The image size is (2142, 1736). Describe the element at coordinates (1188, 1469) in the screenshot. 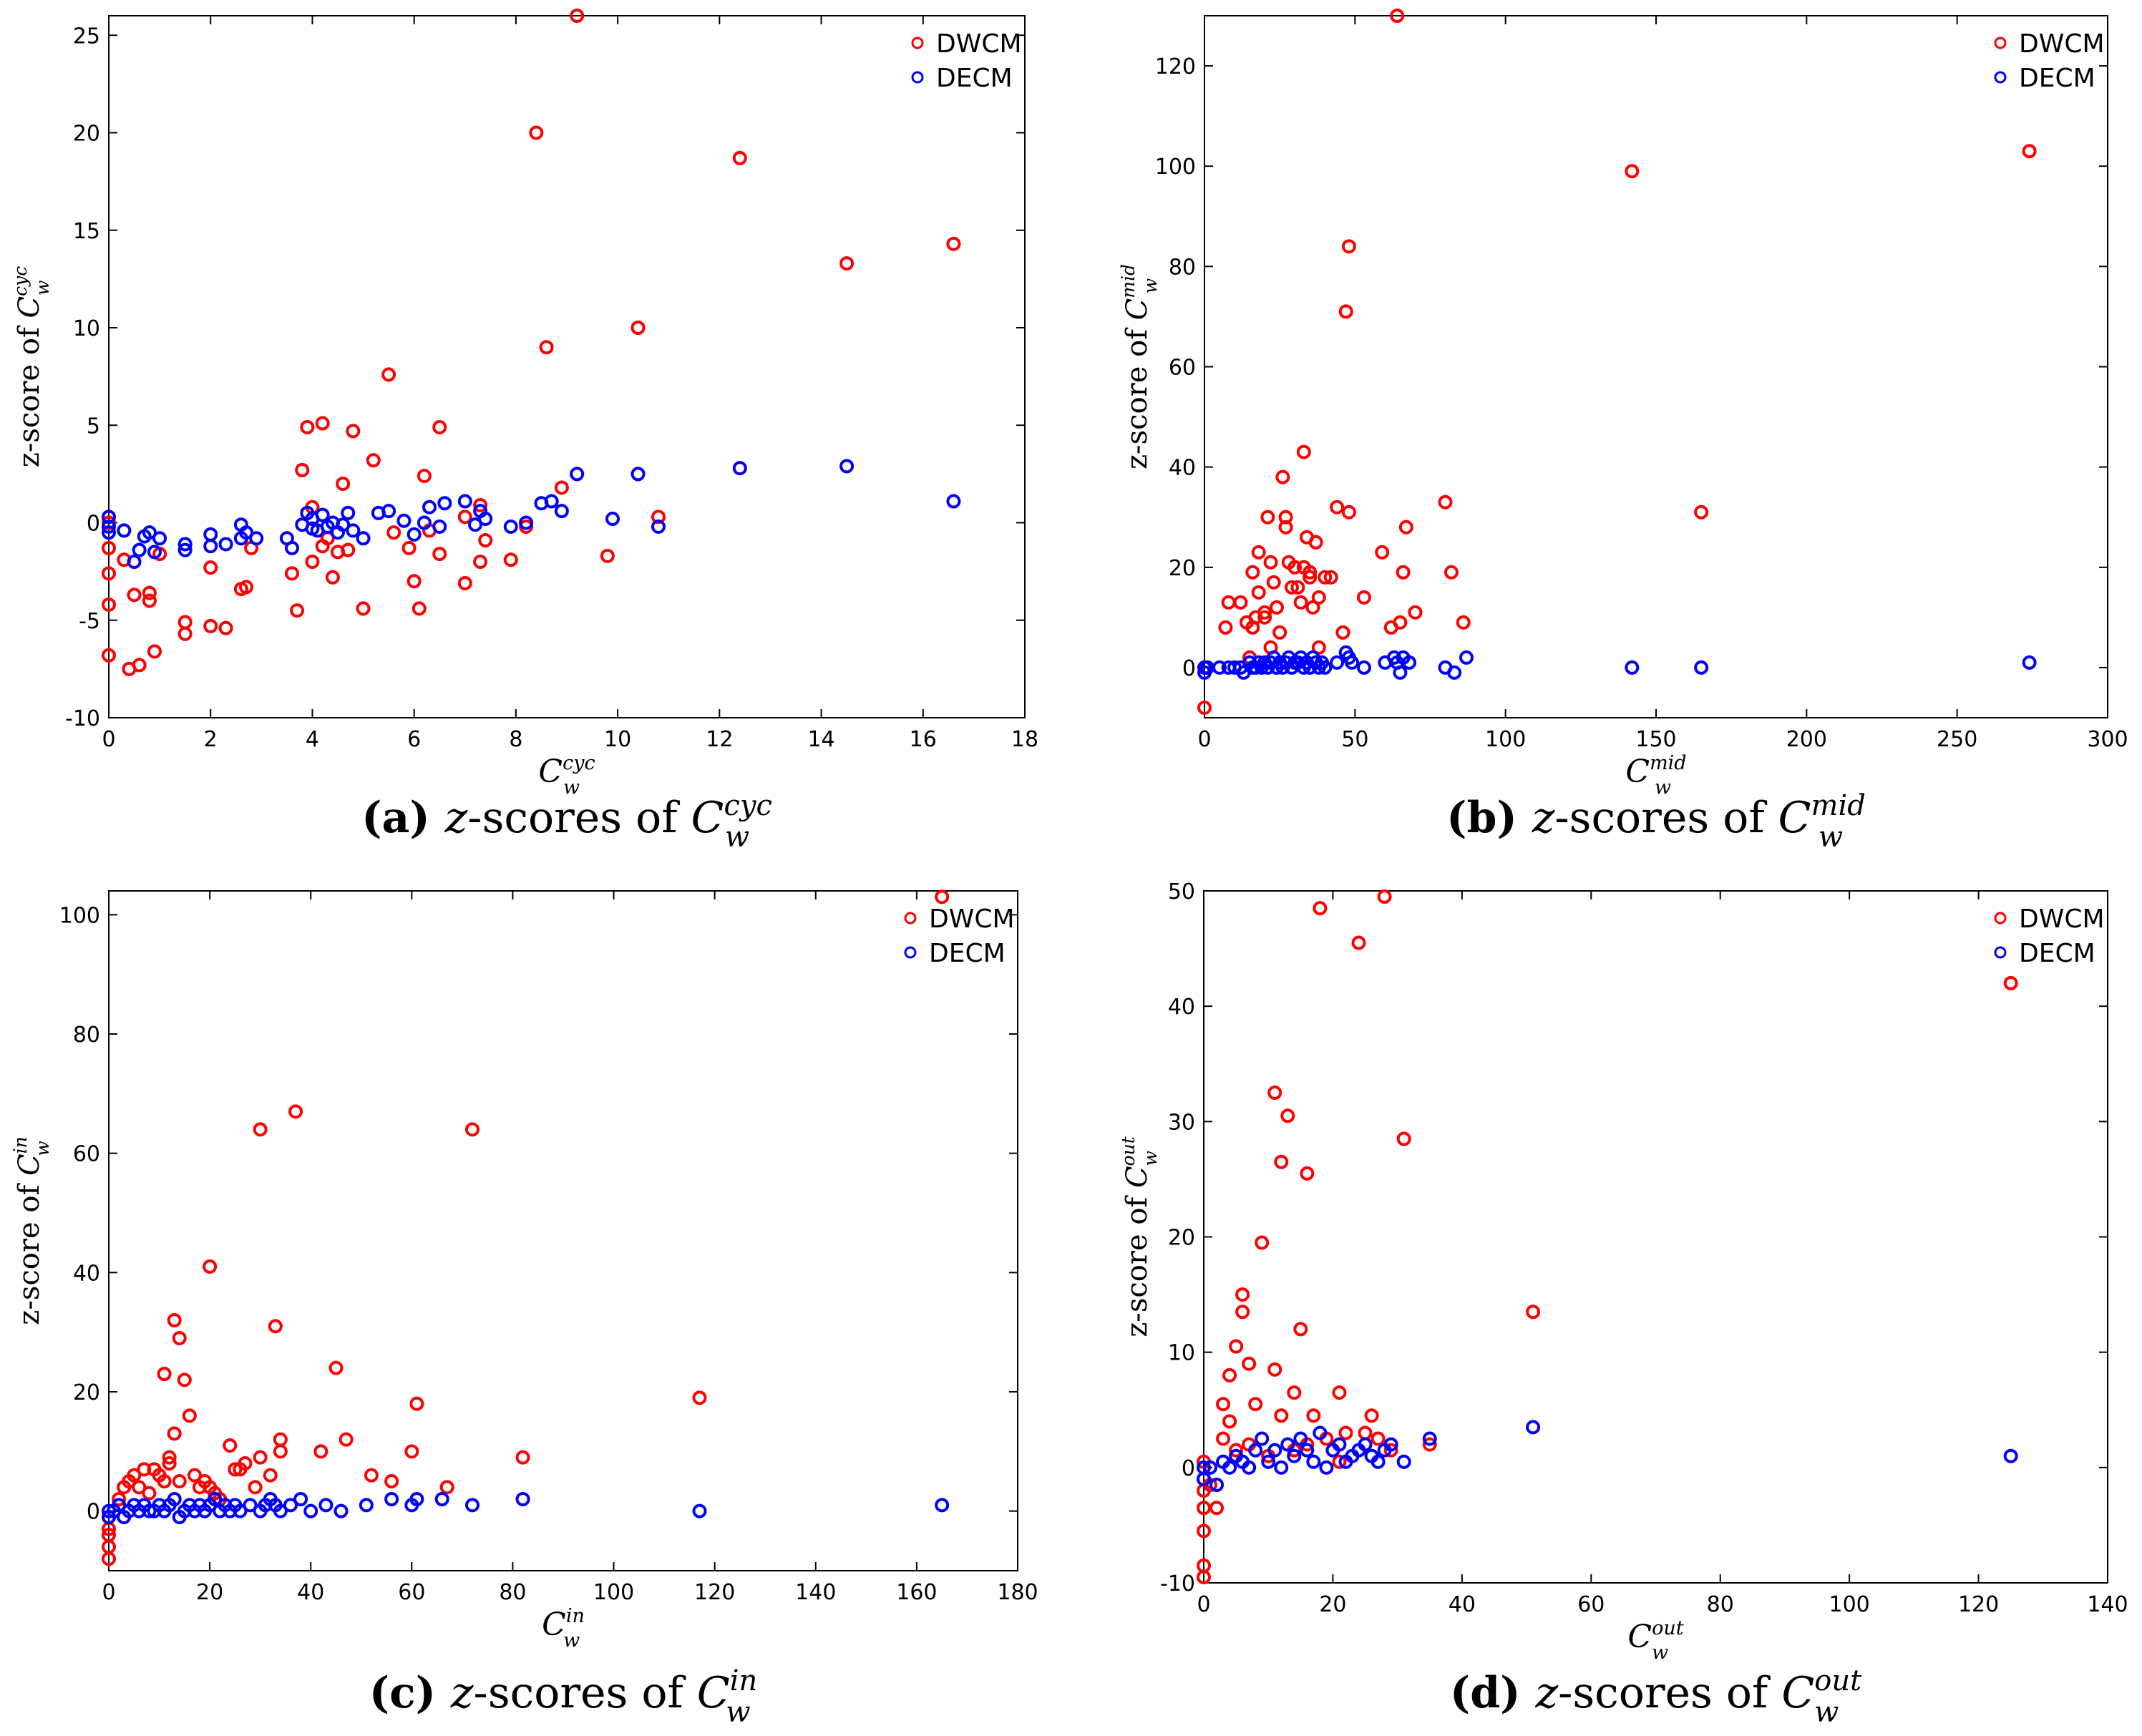

I see `y-tick-label: 0` at that location.